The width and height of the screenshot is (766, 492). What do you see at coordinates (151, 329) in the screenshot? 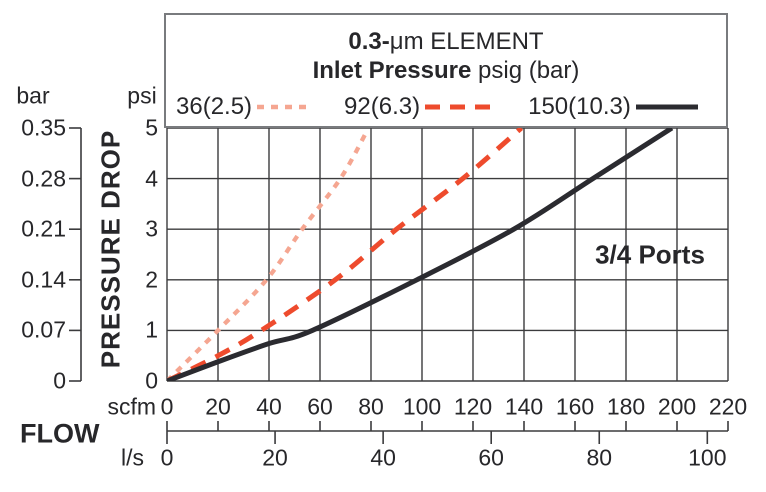
I see `psi-tick-label: 1` at bounding box center [151, 329].